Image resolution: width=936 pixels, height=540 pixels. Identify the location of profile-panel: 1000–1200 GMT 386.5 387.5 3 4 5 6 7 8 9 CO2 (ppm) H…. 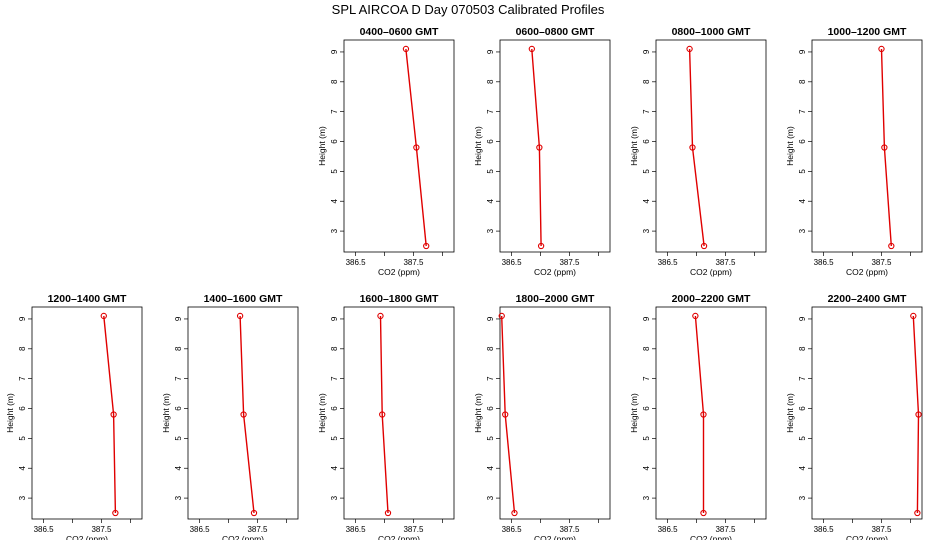
(854, 151).